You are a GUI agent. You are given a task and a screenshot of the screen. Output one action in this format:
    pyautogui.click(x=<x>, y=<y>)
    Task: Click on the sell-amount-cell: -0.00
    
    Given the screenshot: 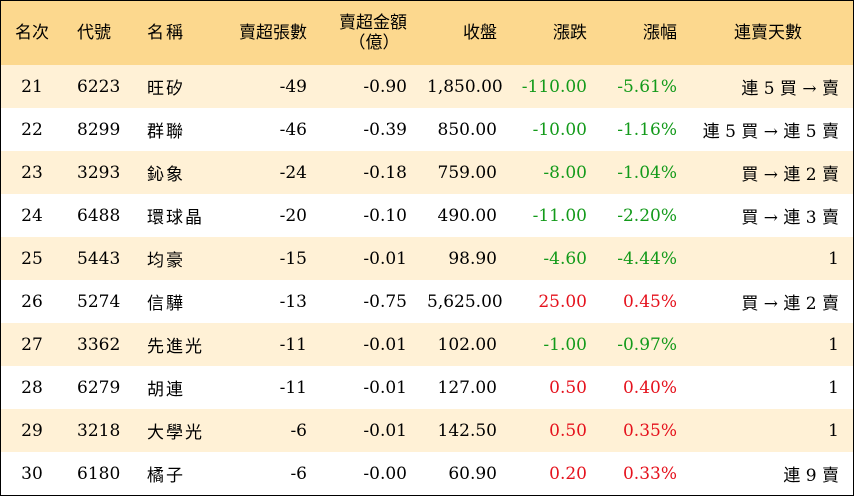 What is the action you would take?
    pyautogui.click(x=385, y=473)
    